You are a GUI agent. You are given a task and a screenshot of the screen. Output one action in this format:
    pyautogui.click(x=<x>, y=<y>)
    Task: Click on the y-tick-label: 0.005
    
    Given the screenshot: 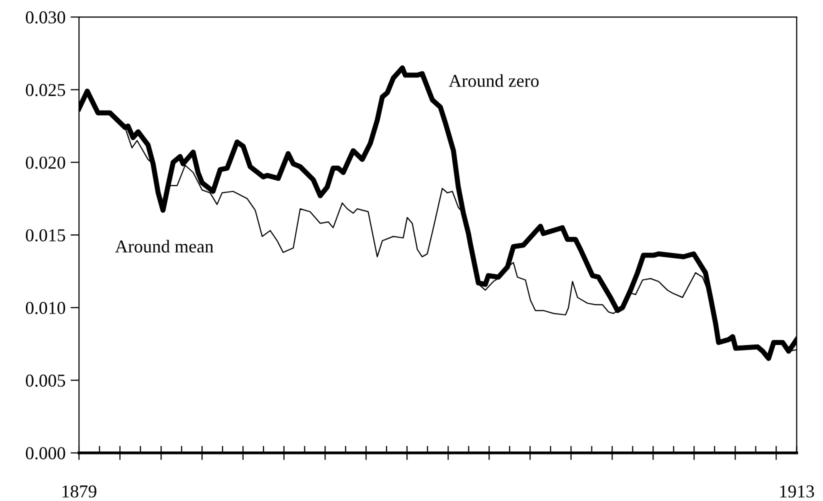 What is the action you would take?
    pyautogui.click(x=46, y=380)
    